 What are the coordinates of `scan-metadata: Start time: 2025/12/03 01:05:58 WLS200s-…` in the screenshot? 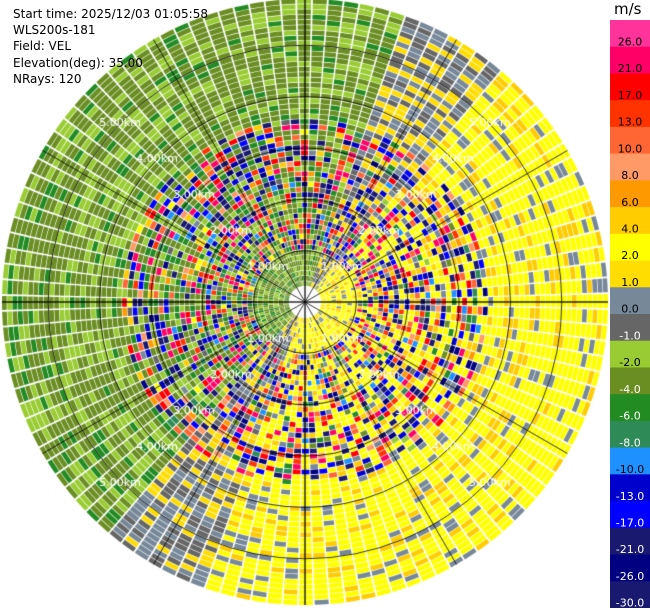 It's located at (110, 46).